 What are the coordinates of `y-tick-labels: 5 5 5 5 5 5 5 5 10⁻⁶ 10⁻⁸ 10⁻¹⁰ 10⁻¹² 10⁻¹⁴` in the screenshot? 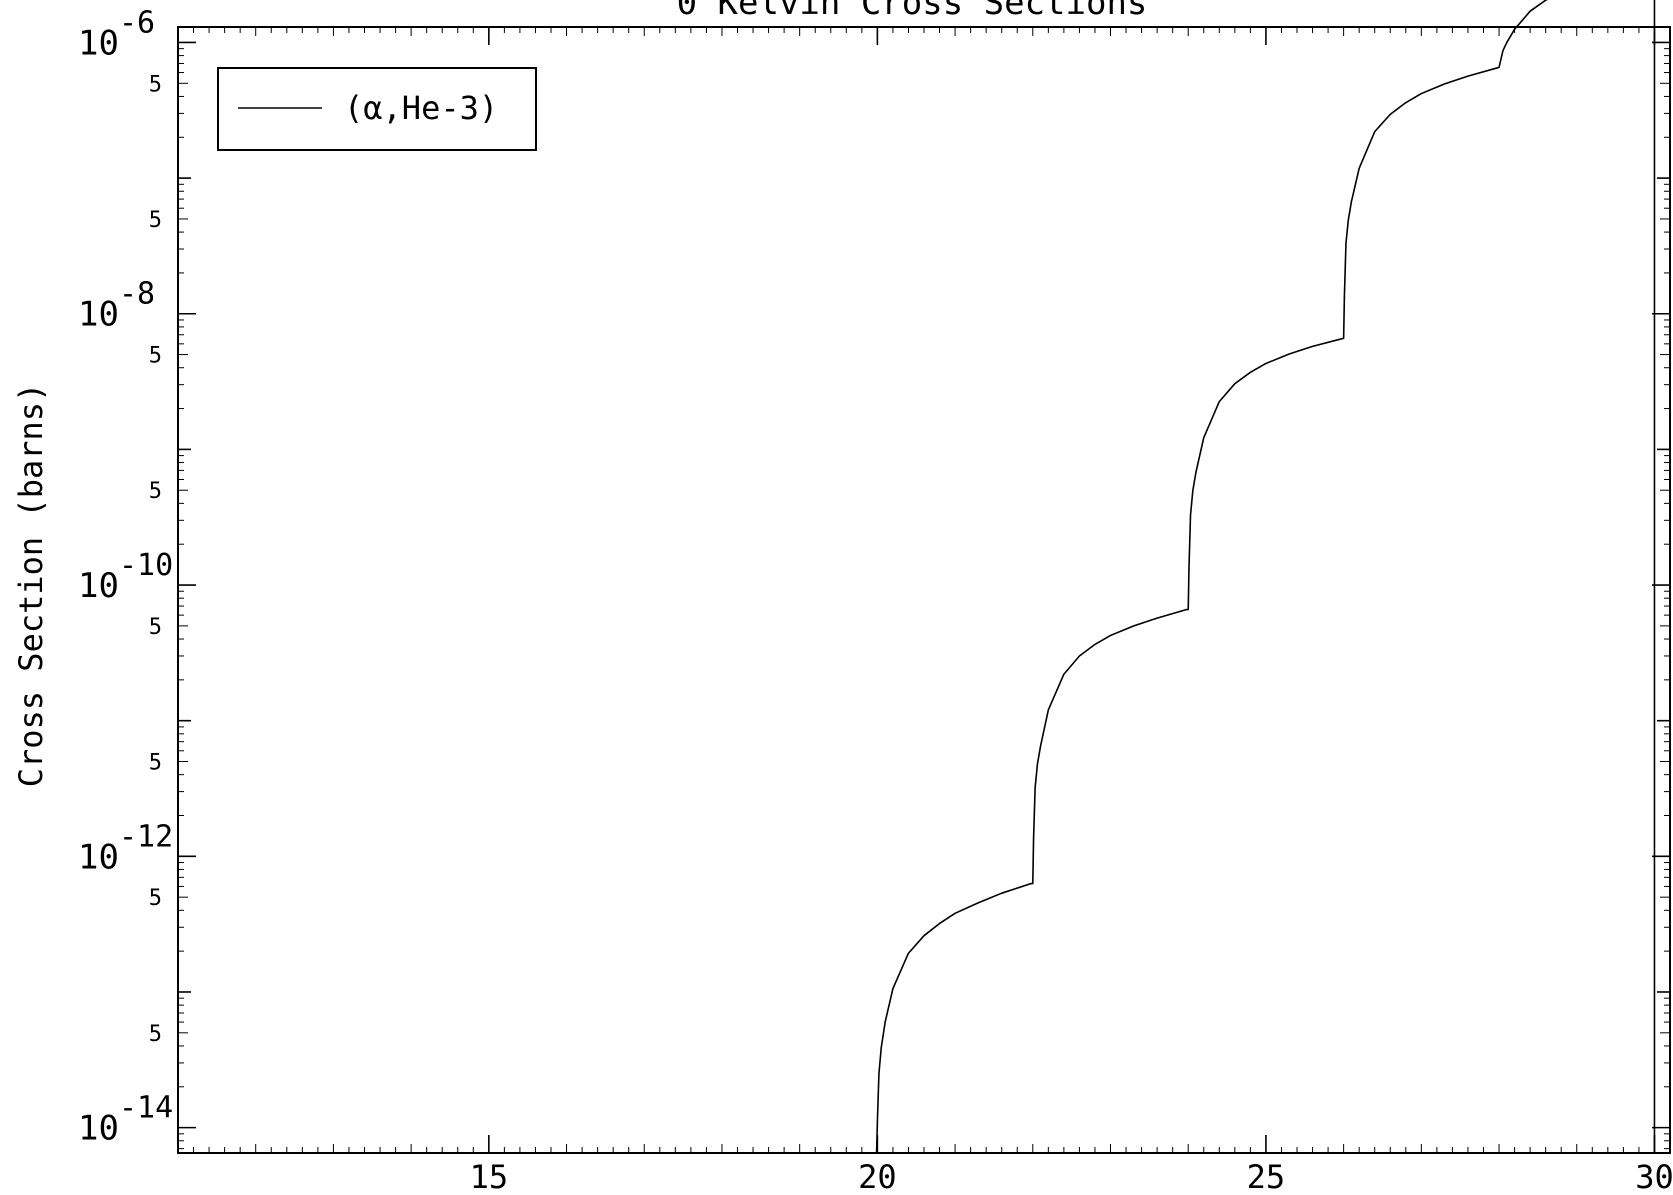 It's located at (125, 576).